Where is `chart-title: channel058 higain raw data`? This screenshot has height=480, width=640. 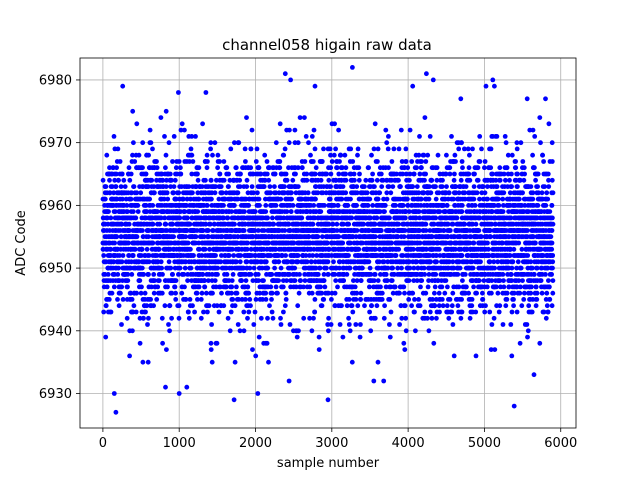
chart-title: channel058 higain raw data is located at coordinates (327, 45).